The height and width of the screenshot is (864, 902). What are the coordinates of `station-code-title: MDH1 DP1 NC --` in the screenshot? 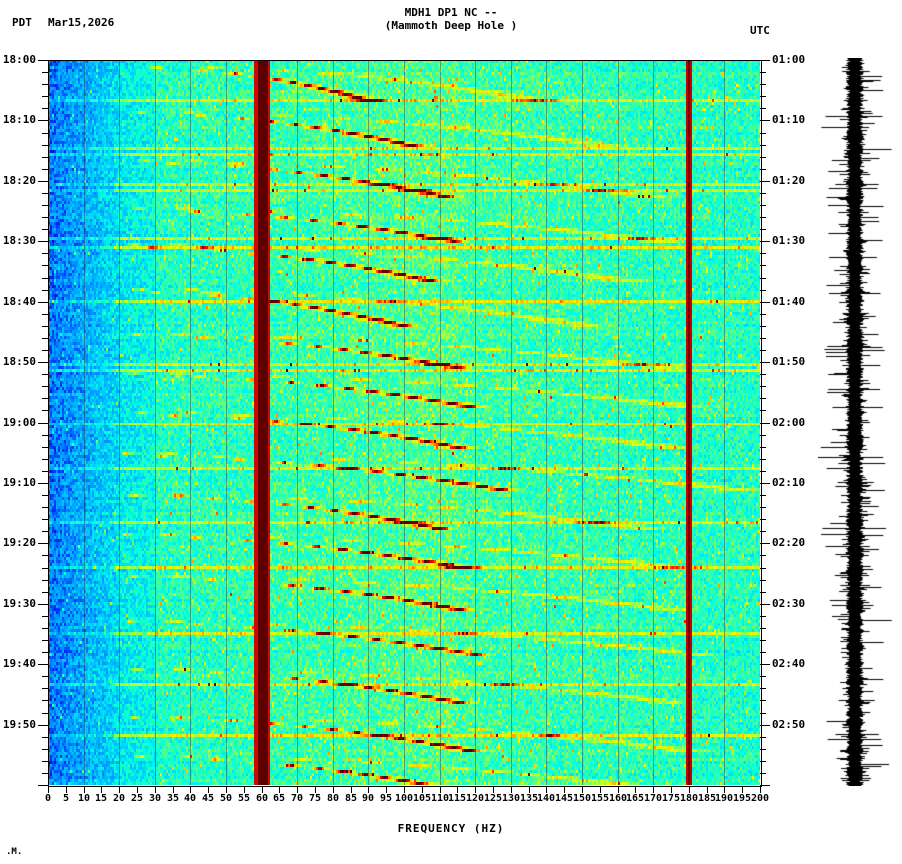 It's located at (451, 12).